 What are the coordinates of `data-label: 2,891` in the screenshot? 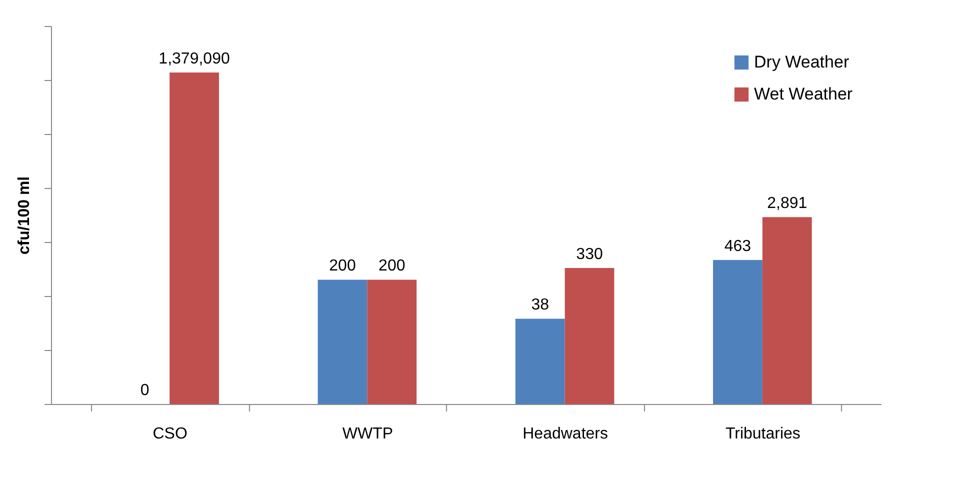 It's located at (787, 203).